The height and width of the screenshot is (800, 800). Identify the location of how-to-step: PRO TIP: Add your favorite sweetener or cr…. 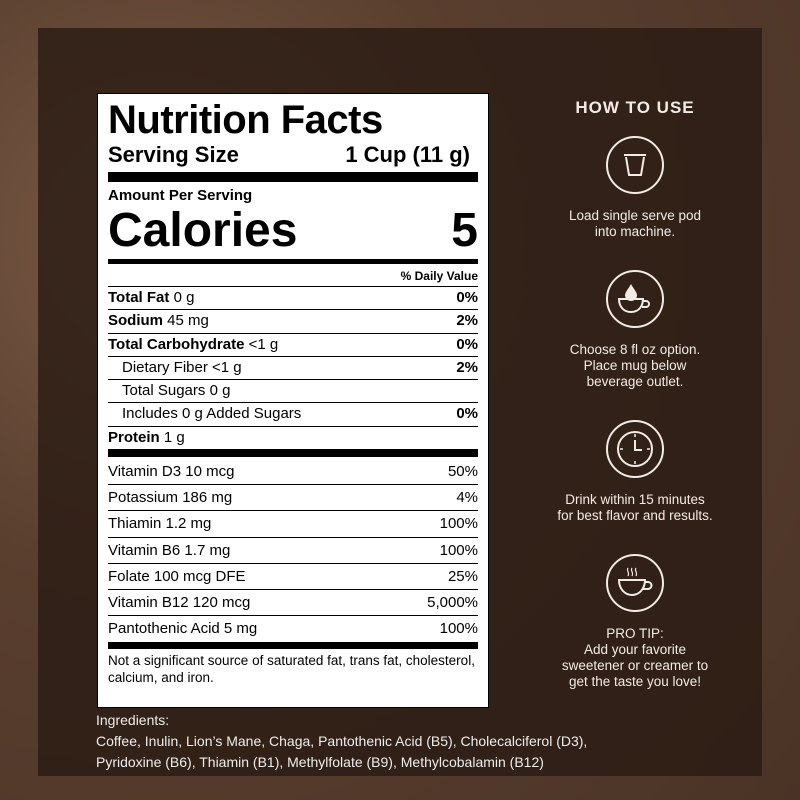
(635, 622).